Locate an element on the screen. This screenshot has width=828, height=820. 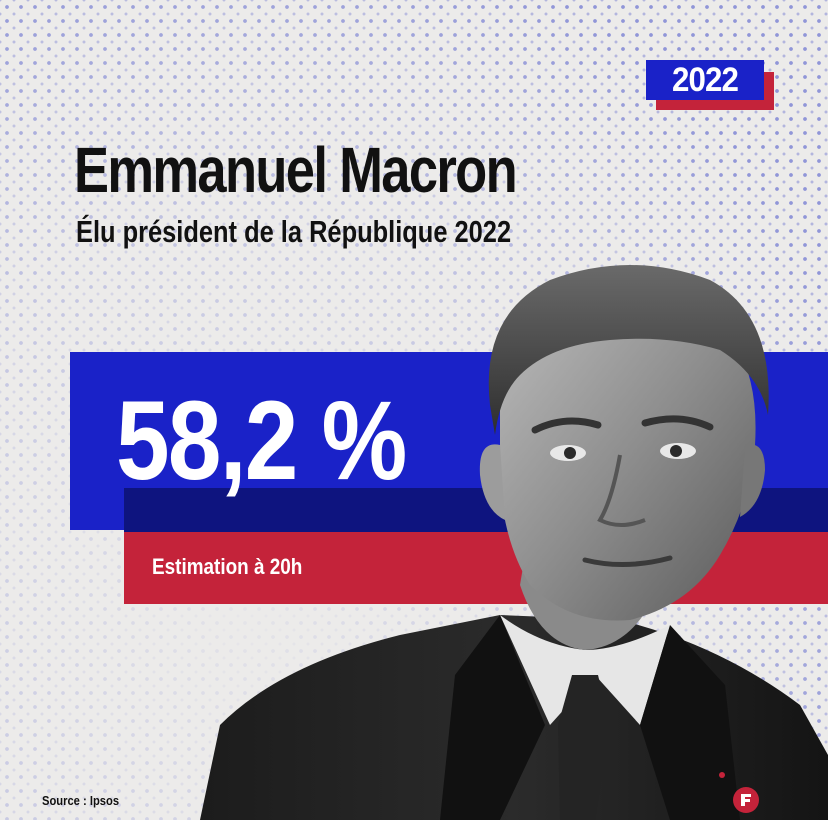
headline-name: Emmanuel Macron is located at coordinates (296, 170).